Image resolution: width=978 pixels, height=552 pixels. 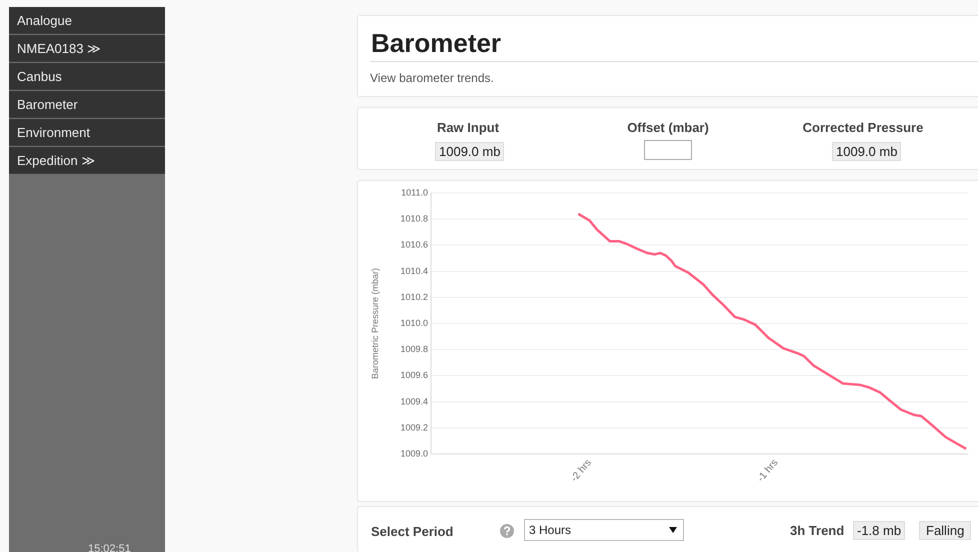 I want to click on text: 15:02:51, so click(x=109, y=547).